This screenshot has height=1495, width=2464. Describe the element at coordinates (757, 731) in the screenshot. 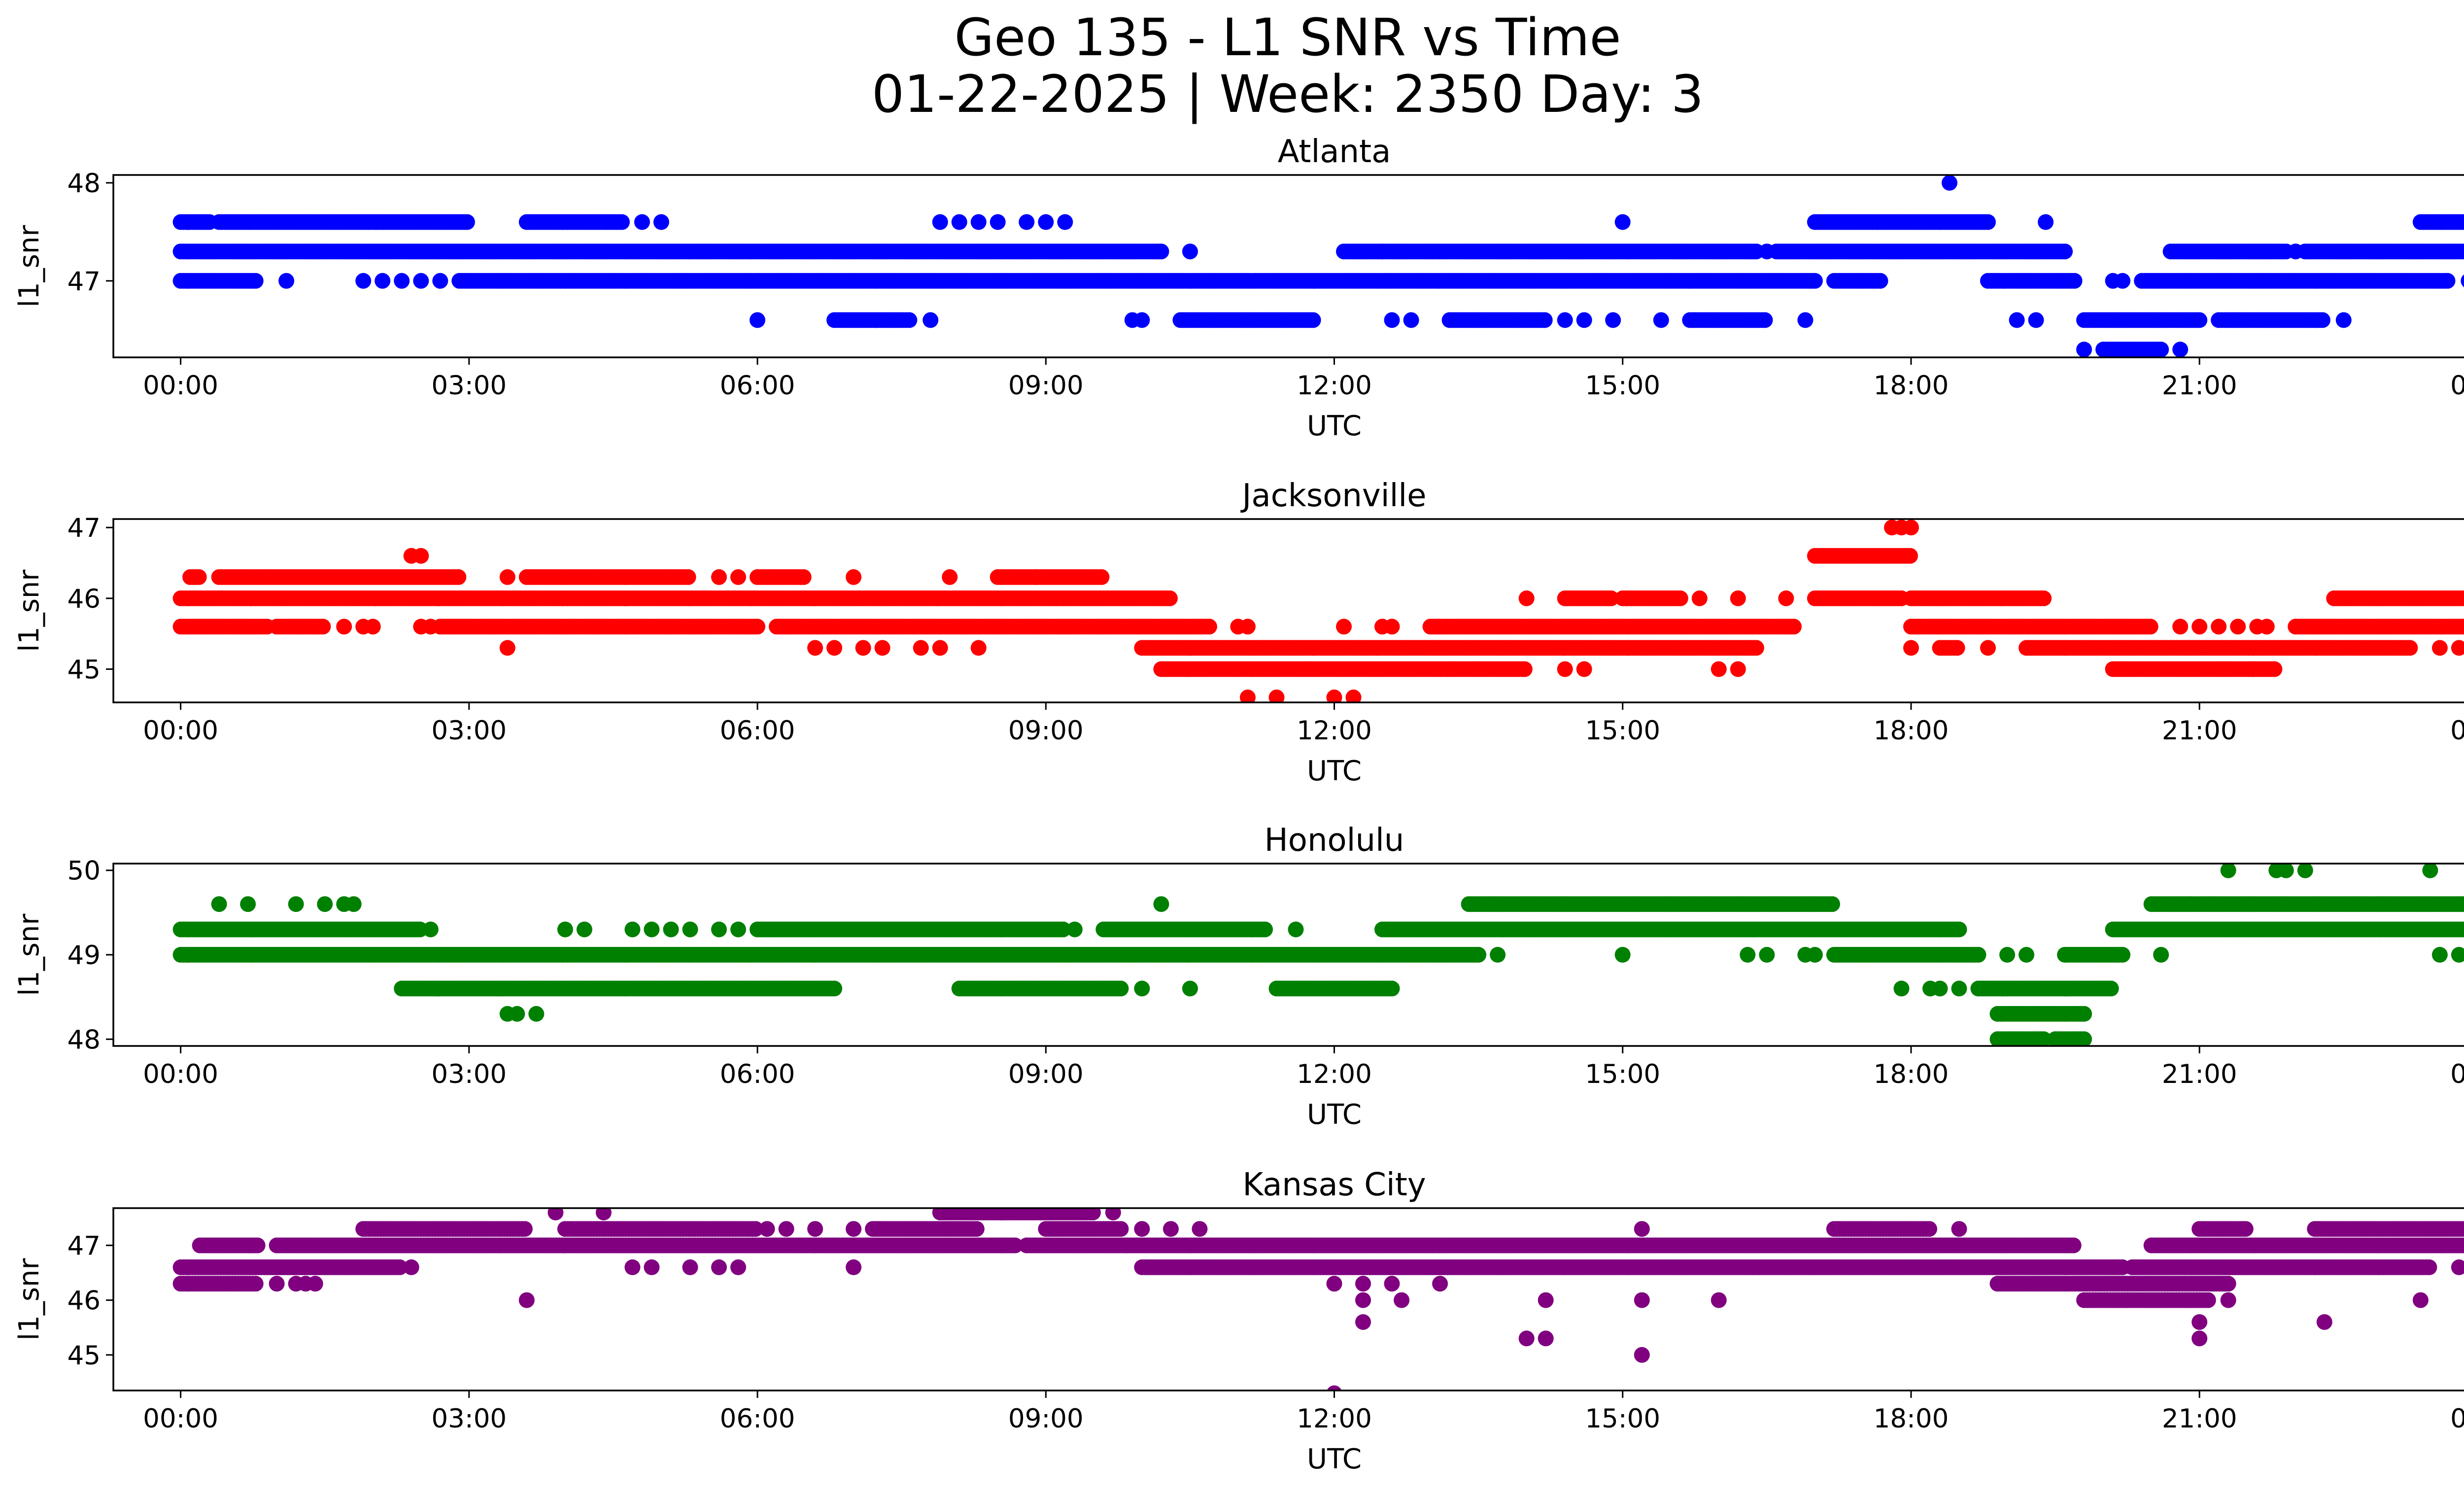

I see `x-tick-label: 06:00` at that location.